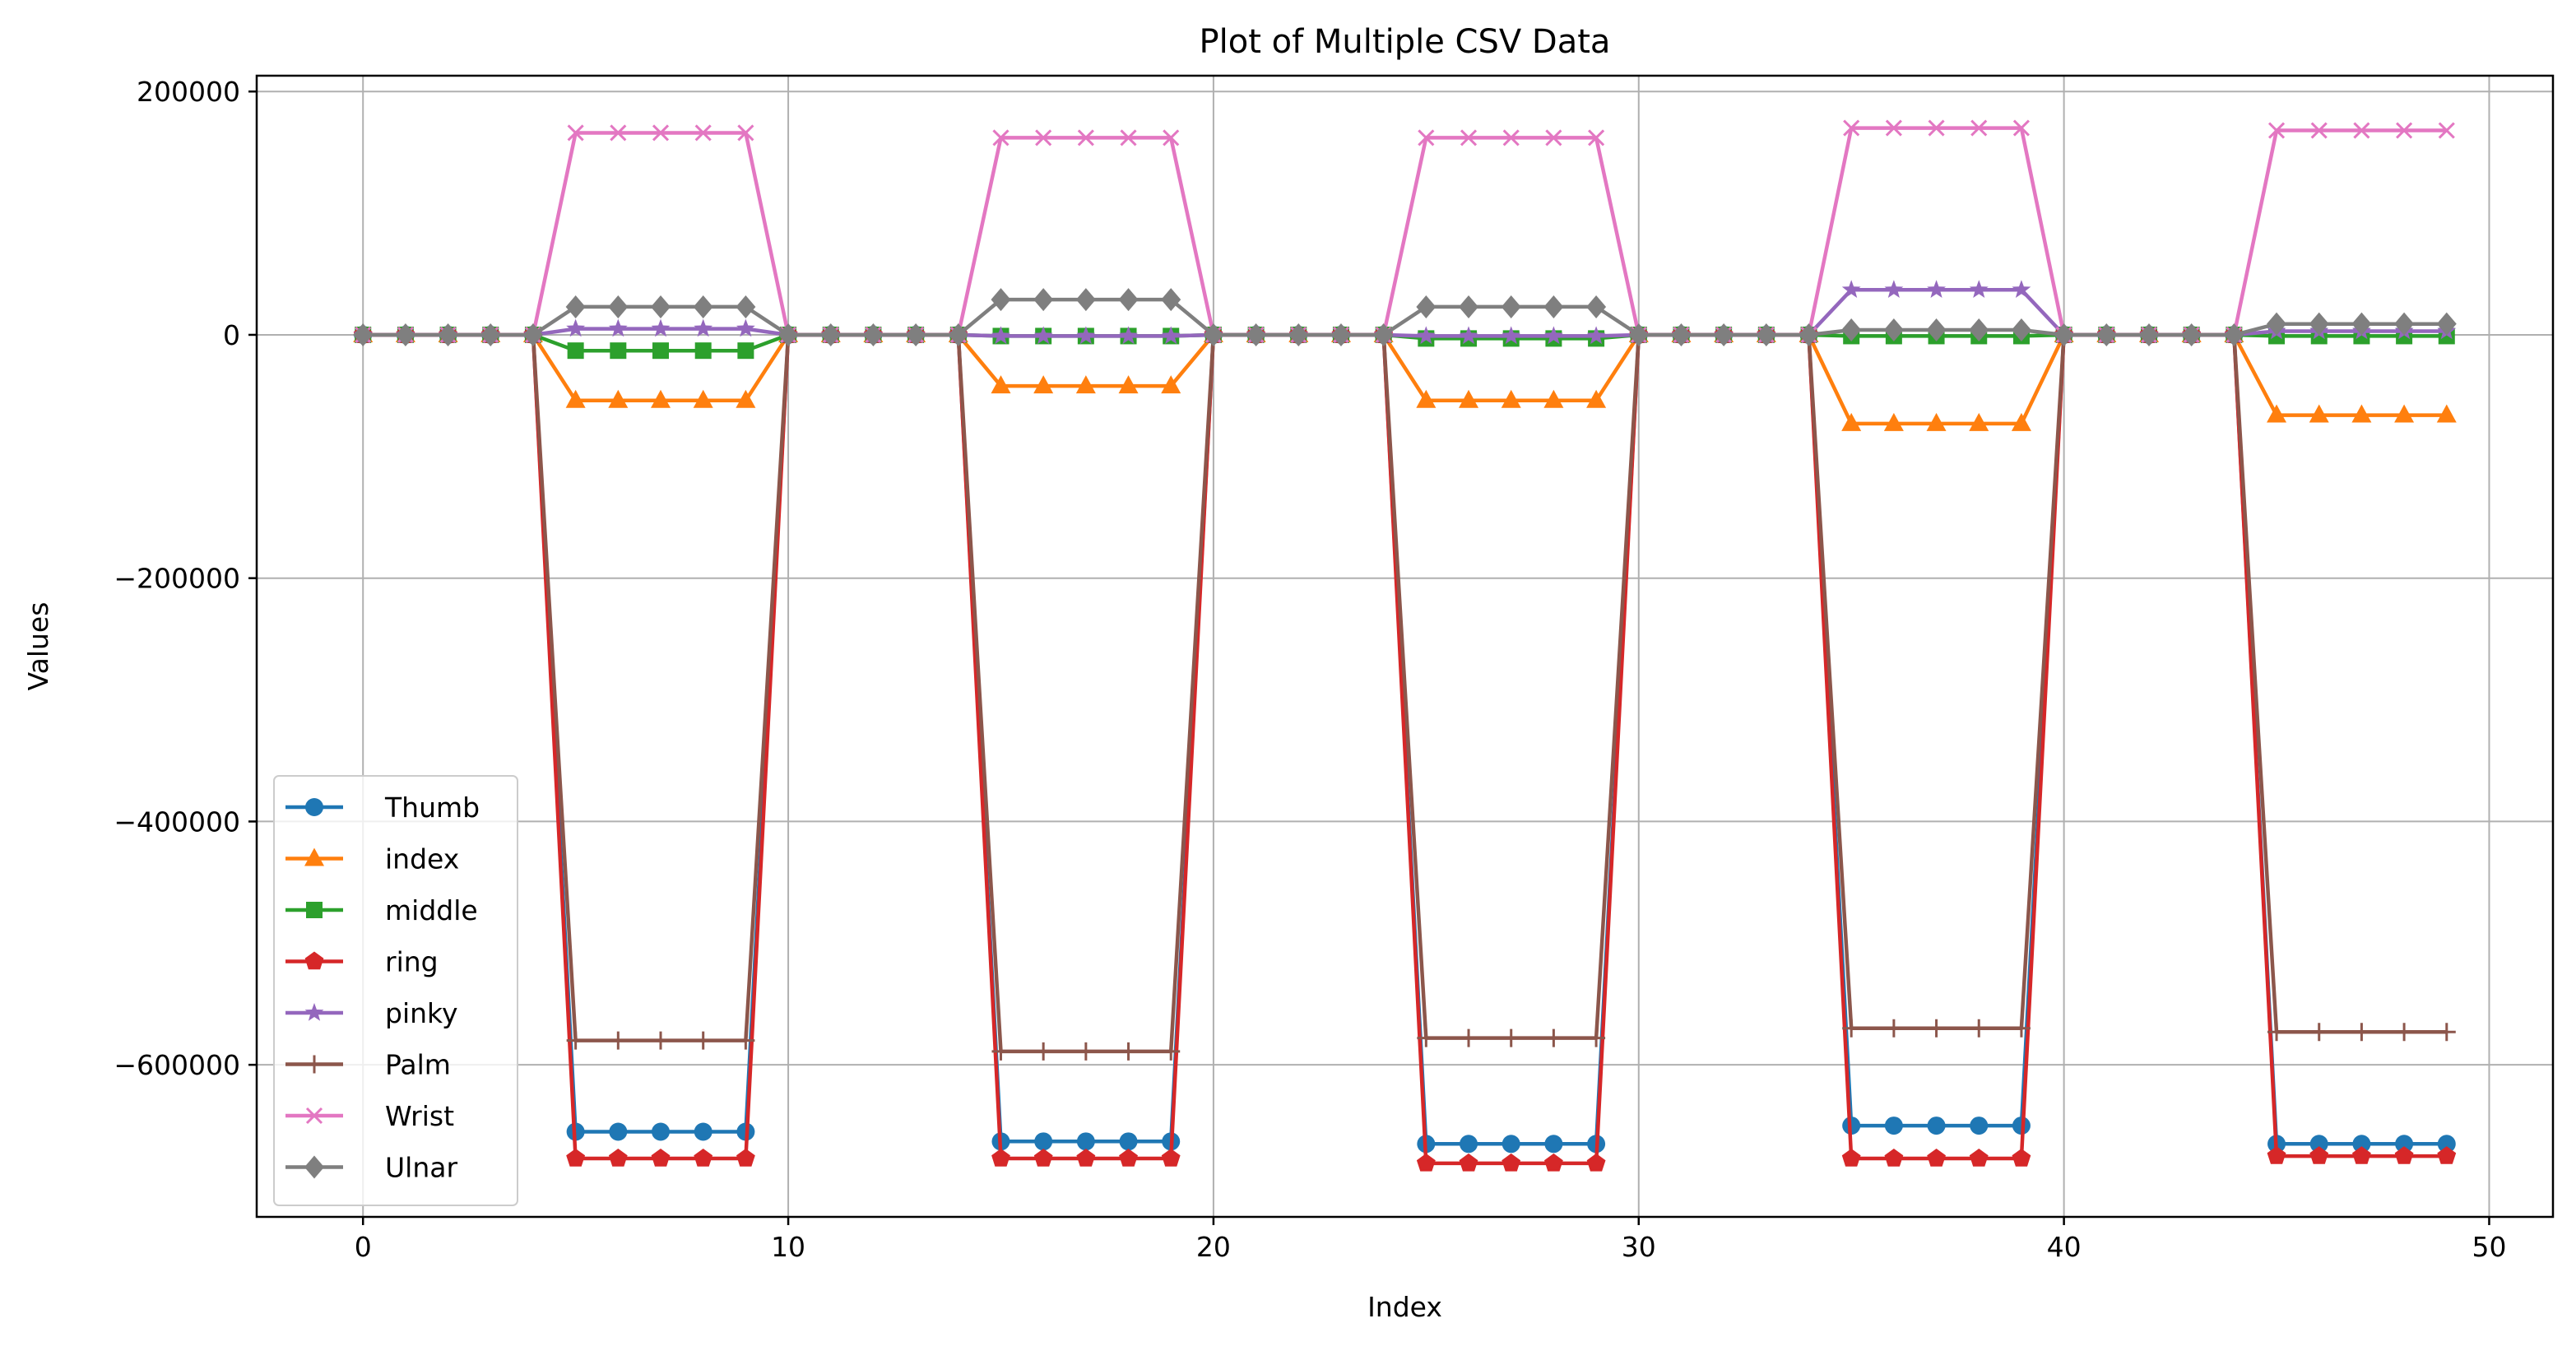 This screenshot has width=2576, height=1351. Describe the element at coordinates (372, 859) in the screenshot. I see `legend-item: index` at that location.